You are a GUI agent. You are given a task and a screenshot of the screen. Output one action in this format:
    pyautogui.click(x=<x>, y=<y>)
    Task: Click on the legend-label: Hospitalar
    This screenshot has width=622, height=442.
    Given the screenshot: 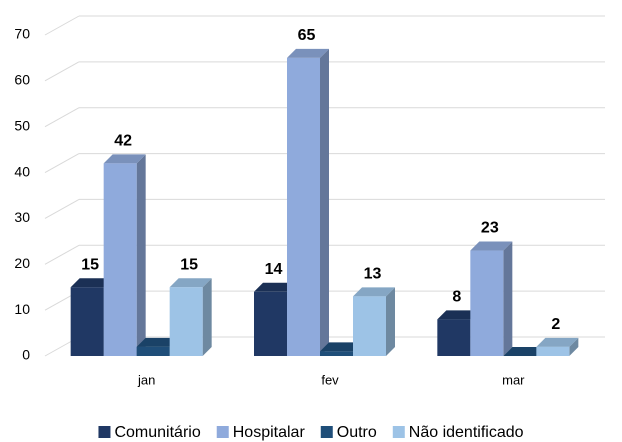 What is the action you would take?
    pyautogui.click(x=269, y=432)
    